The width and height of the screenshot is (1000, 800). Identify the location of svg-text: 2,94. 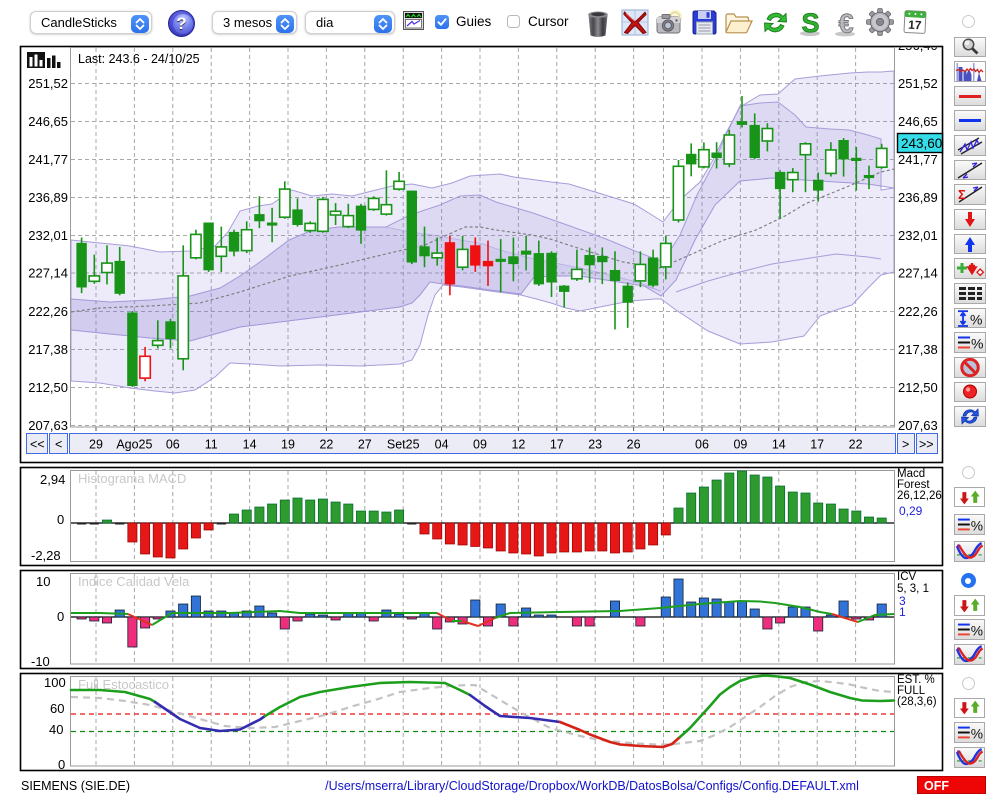
(52, 479).